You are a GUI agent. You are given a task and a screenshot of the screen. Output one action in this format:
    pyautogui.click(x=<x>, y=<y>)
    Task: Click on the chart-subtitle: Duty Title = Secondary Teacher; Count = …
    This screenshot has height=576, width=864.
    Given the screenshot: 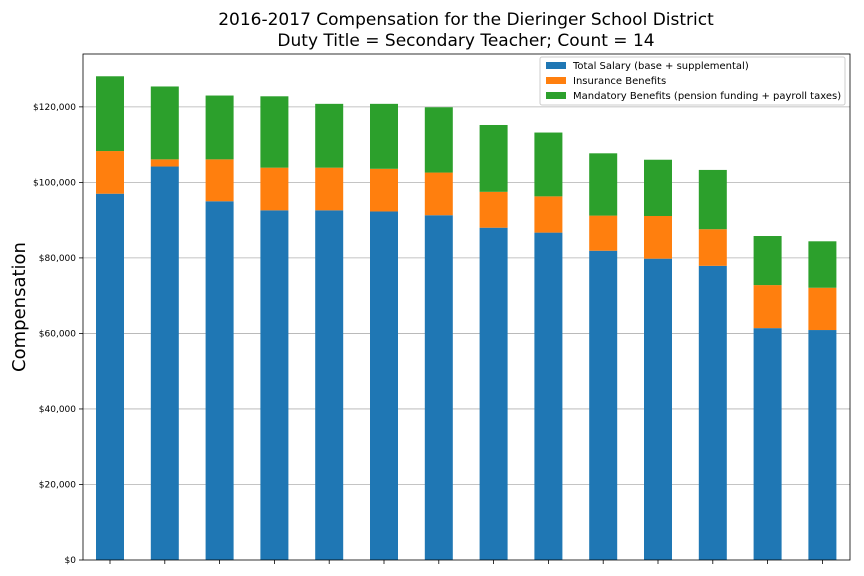 What is the action you would take?
    pyautogui.click(x=465, y=41)
    